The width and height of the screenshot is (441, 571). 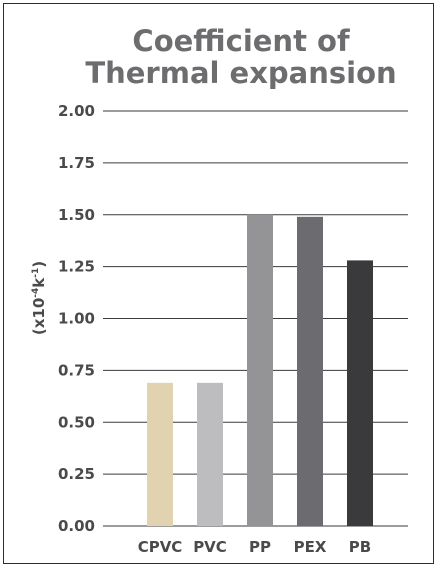 What do you see at coordinates (241, 41) in the screenshot?
I see `chart-title-line-1: Coefficient of` at bounding box center [241, 41].